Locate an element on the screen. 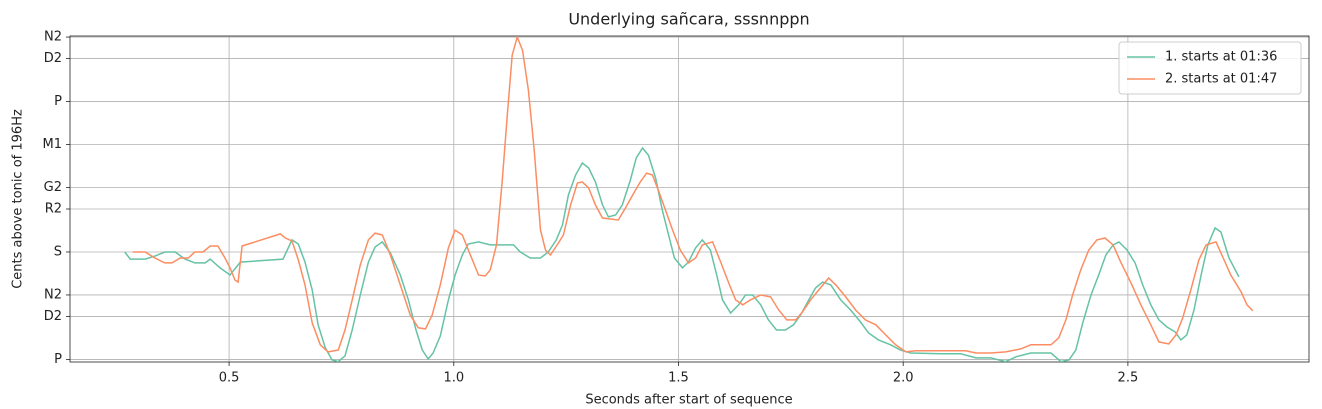  chart-title: Underlying sañcara, sssnnppn is located at coordinates (688, 19).